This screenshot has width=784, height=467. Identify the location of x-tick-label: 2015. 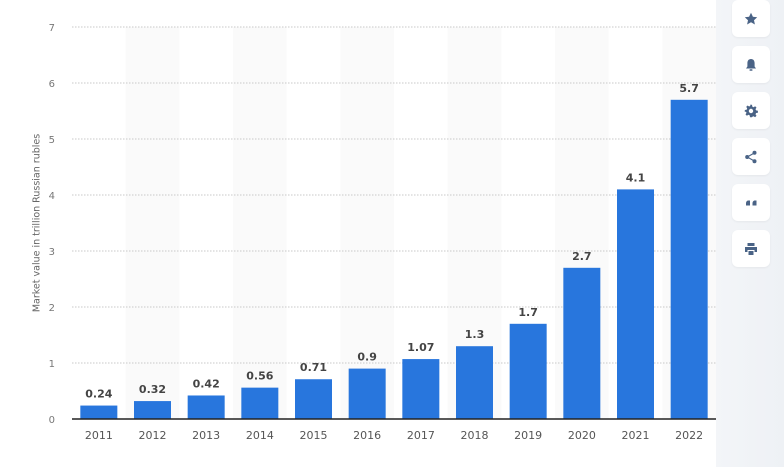
(314, 435).